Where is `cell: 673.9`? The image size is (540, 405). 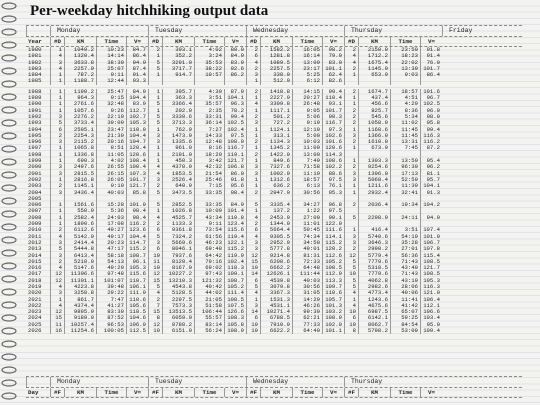 cell: 673.9 is located at coordinates (374, 148).